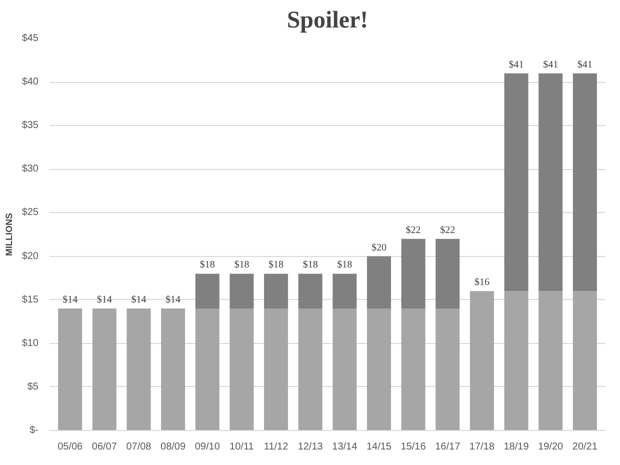  Describe the element at coordinates (71, 447) in the screenshot. I see `x-tick-label: 05/06` at that location.